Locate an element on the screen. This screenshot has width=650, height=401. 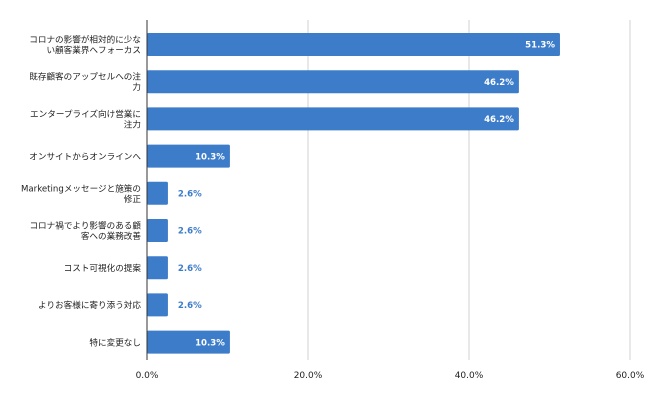
category-label-4: Marketingメッセージと施策の修正 is located at coordinates (81, 193).